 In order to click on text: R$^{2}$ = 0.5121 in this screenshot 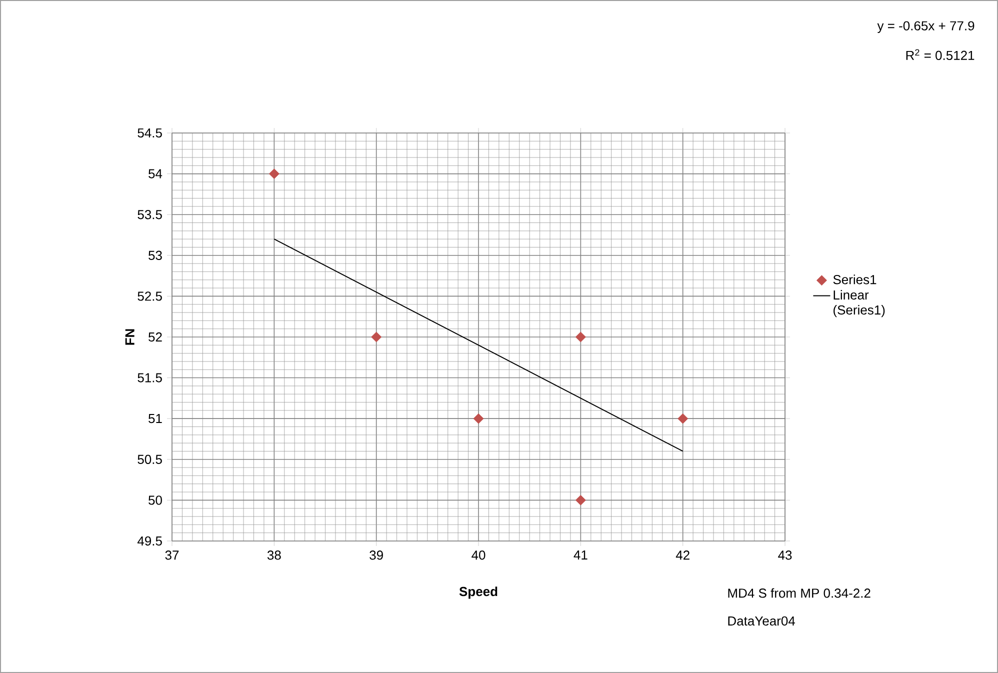, I will do `click(940, 54)`.